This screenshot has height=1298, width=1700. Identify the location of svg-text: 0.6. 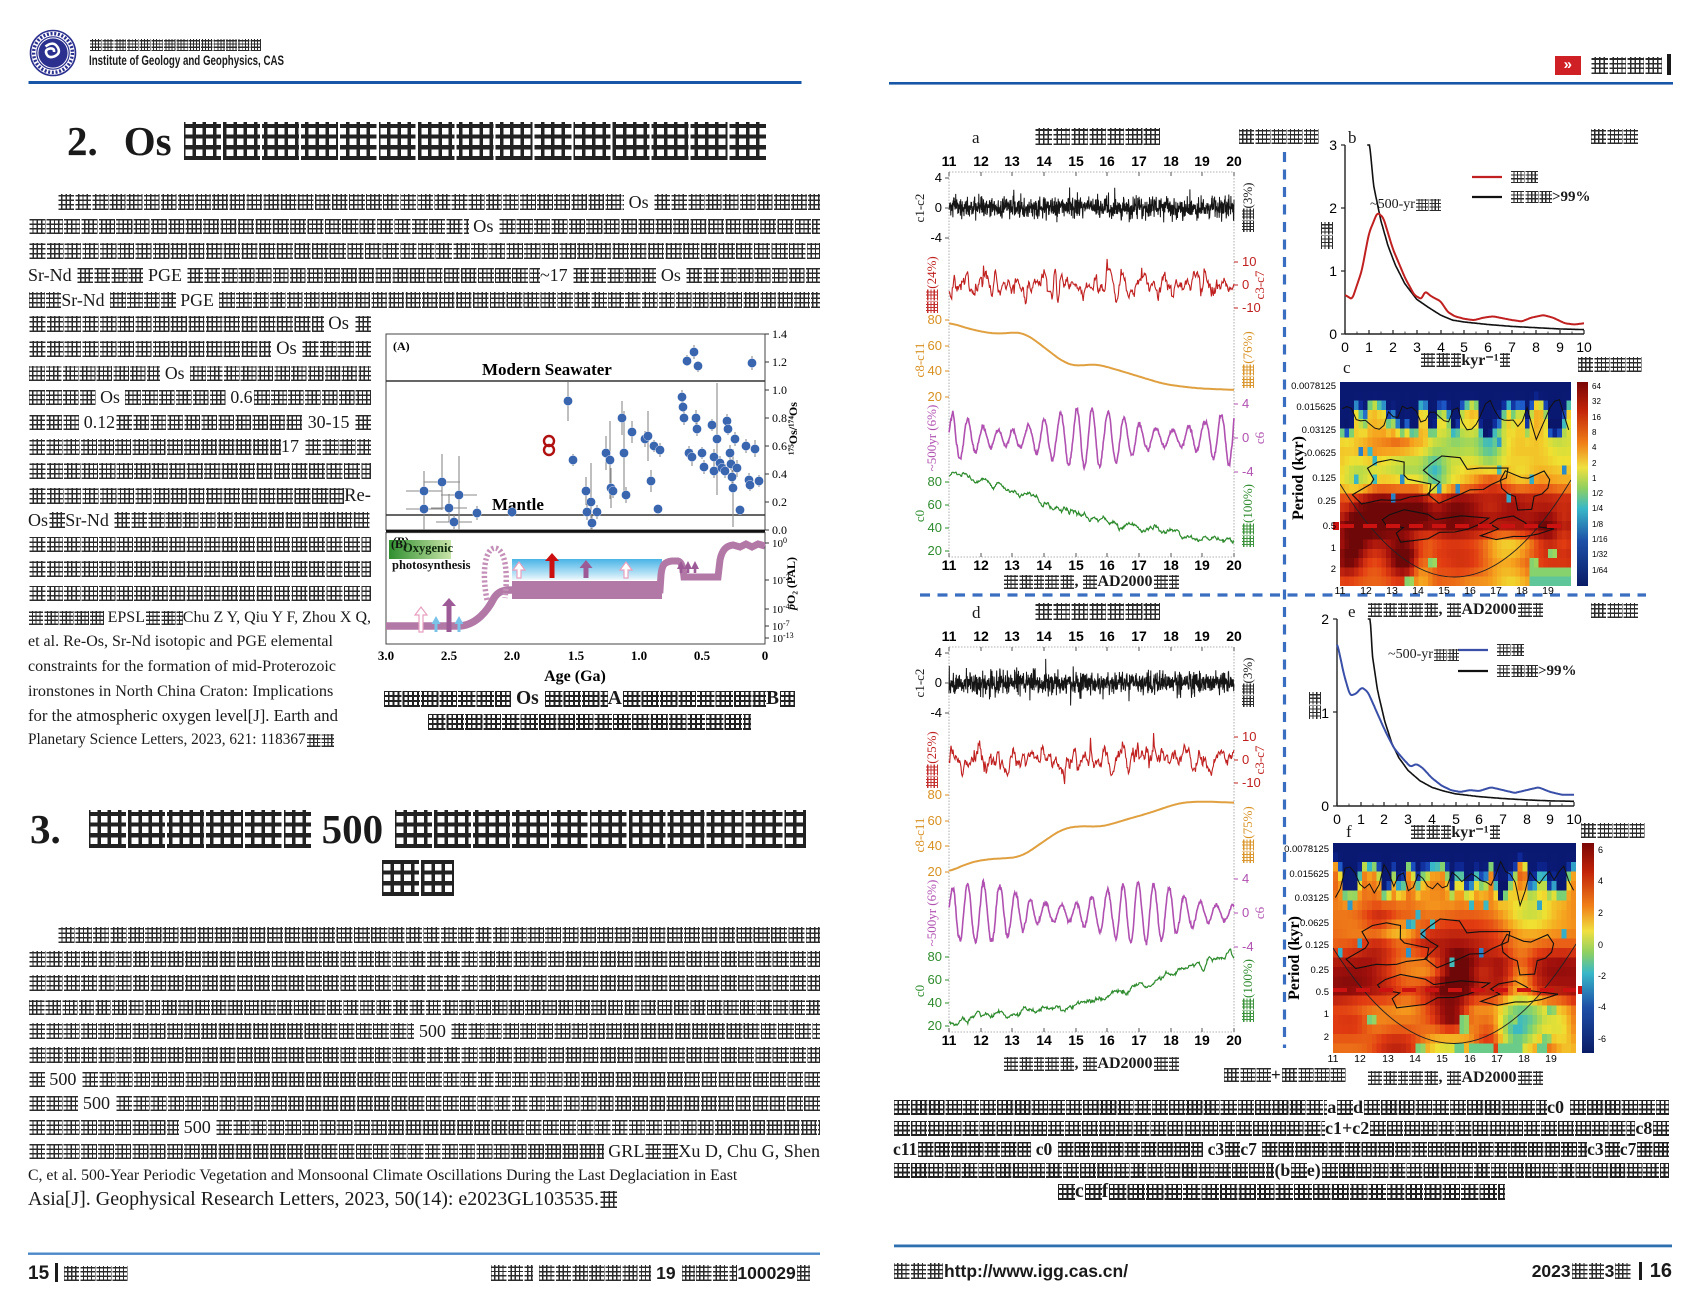
(779, 446).